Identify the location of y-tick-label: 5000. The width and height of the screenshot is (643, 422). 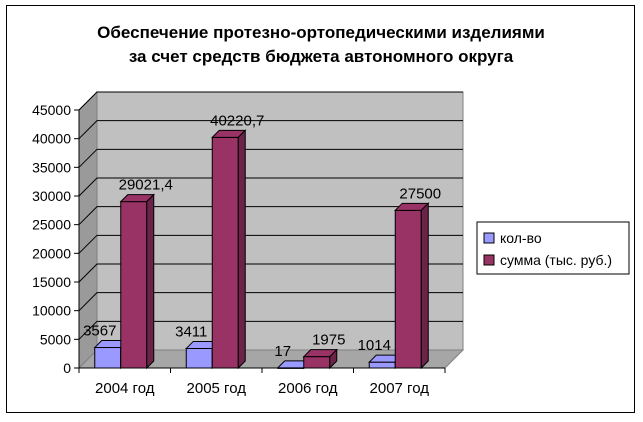
(55, 339).